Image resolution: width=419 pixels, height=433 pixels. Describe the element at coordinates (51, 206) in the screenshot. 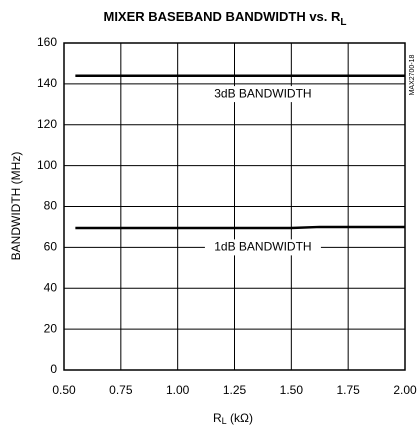

I see `y-tick-label: 80` at that location.